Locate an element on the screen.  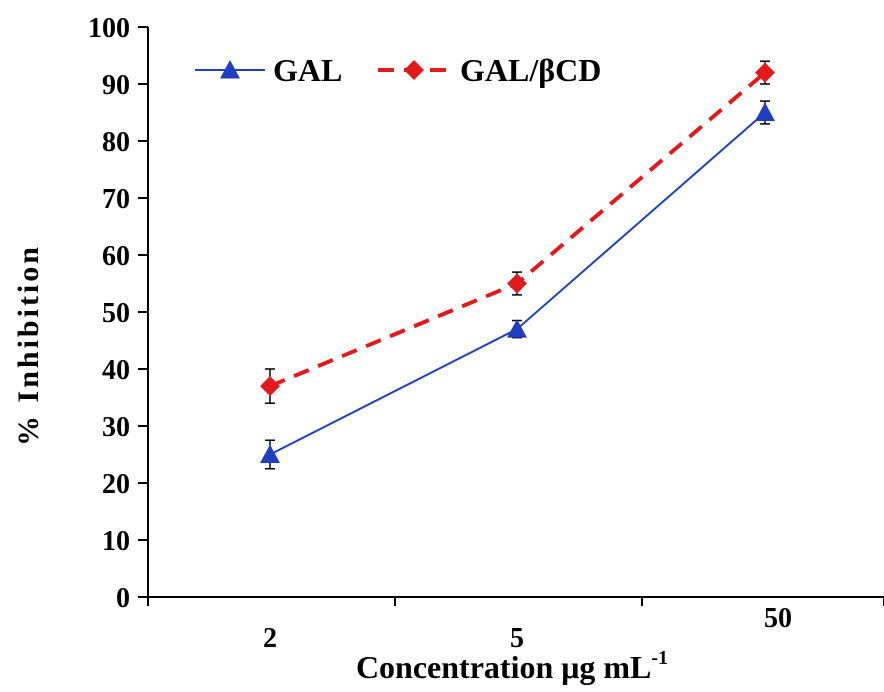
y-tick-label: 40 is located at coordinates (116, 370).